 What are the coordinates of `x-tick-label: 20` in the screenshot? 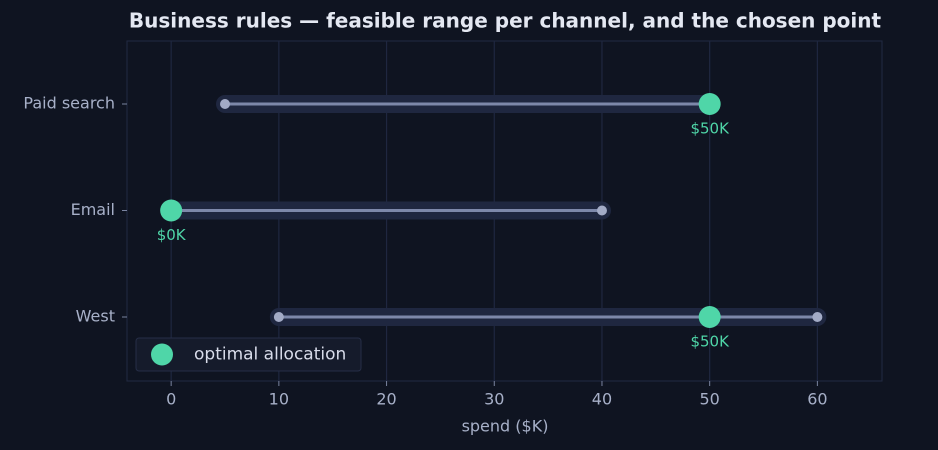 It's located at (386, 399).